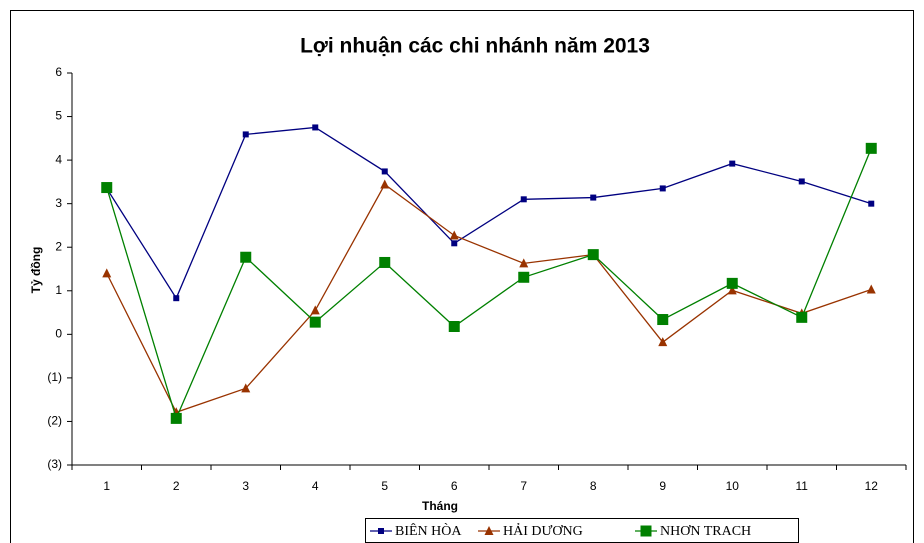  I want to click on y-tick-label: 5, so click(58, 116).